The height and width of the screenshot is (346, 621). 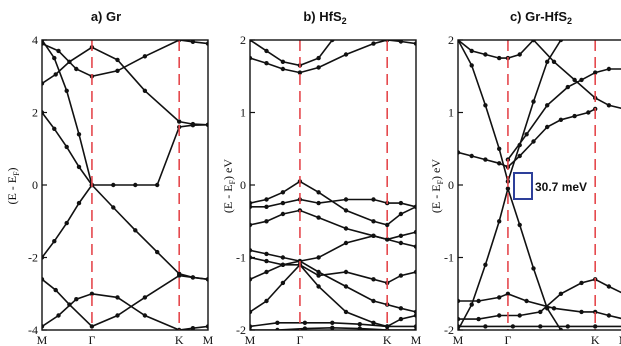 I want to click on y-axis-label: (E - EF) eV, so click(x=437, y=186).